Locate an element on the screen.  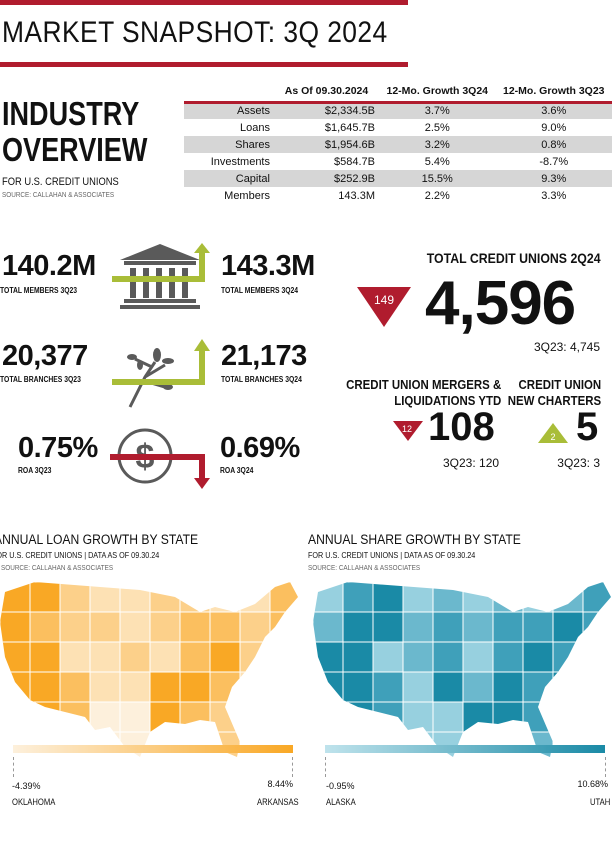
share-map-source: SOURCE: CALLAHAN & ASSOCIATES is located at coordinates (364, 567).